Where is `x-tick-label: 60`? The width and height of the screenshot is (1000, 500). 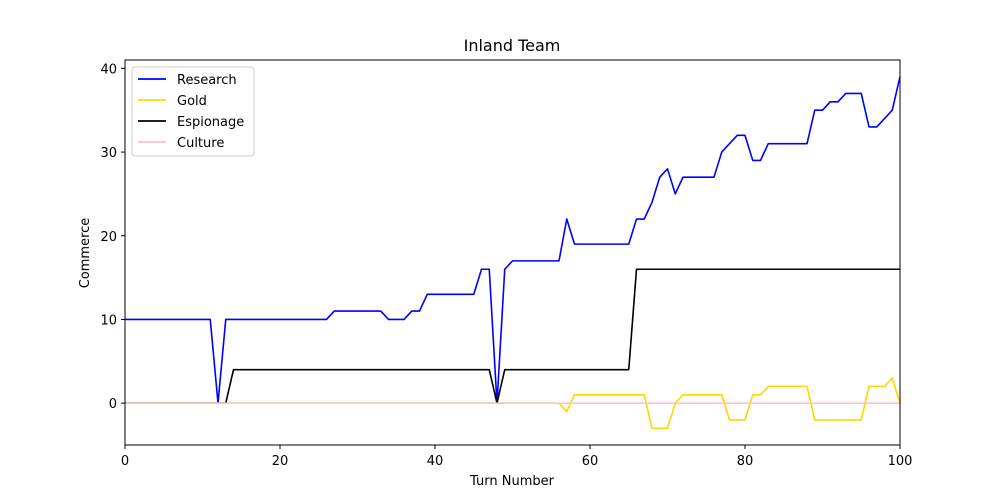 x-tick-label: 60 is located at coordinates (590, 461).